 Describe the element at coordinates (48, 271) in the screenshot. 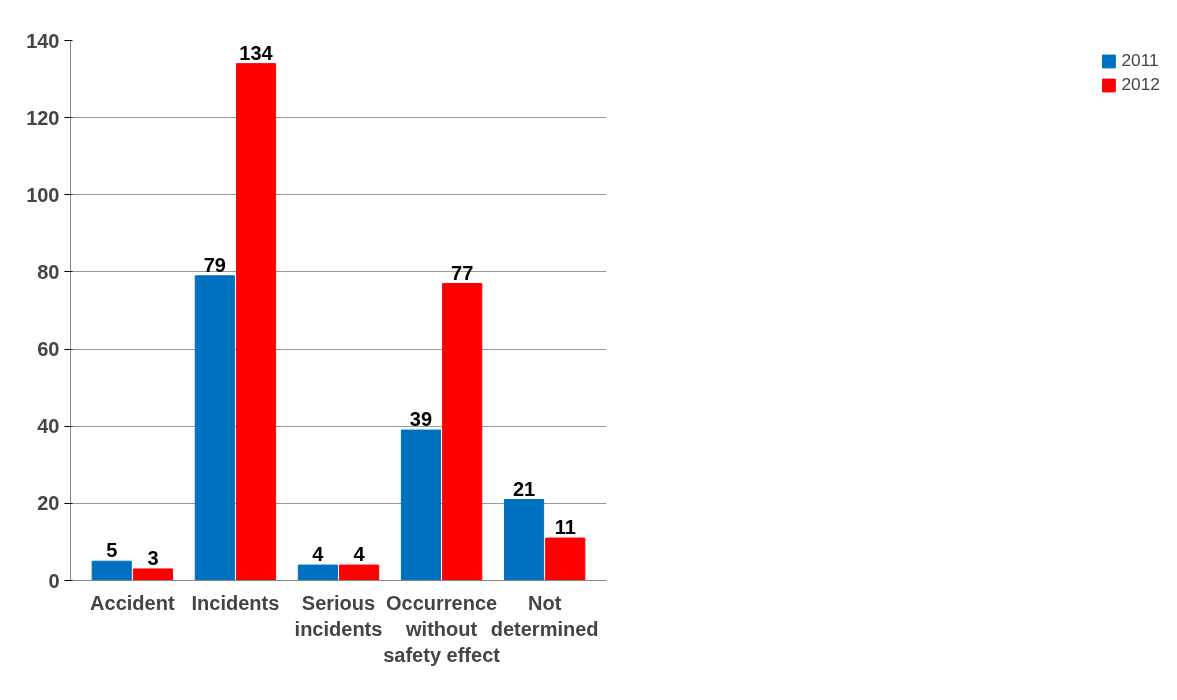

I see `y-tick-label: 80` at that location.